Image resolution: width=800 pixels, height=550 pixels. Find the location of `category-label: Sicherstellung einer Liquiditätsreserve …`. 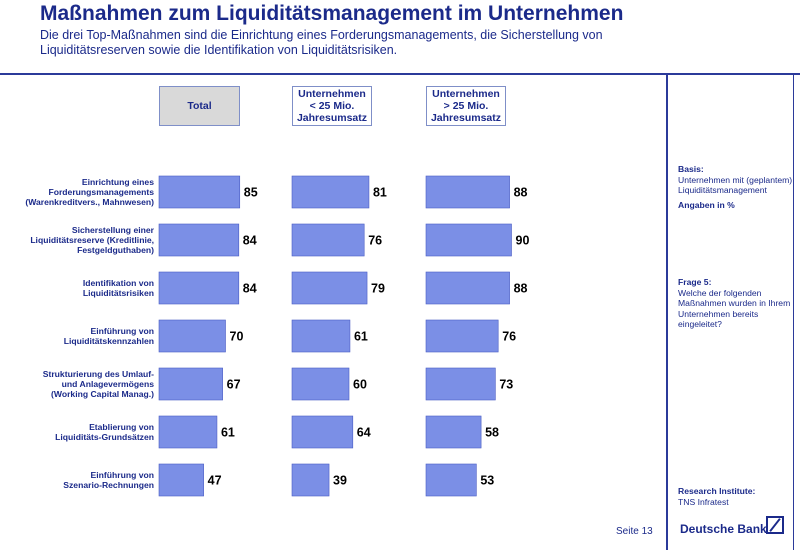

category-label: Sicherstellung einer Liquiditätsreserve … is located at coordinates (92, 240).